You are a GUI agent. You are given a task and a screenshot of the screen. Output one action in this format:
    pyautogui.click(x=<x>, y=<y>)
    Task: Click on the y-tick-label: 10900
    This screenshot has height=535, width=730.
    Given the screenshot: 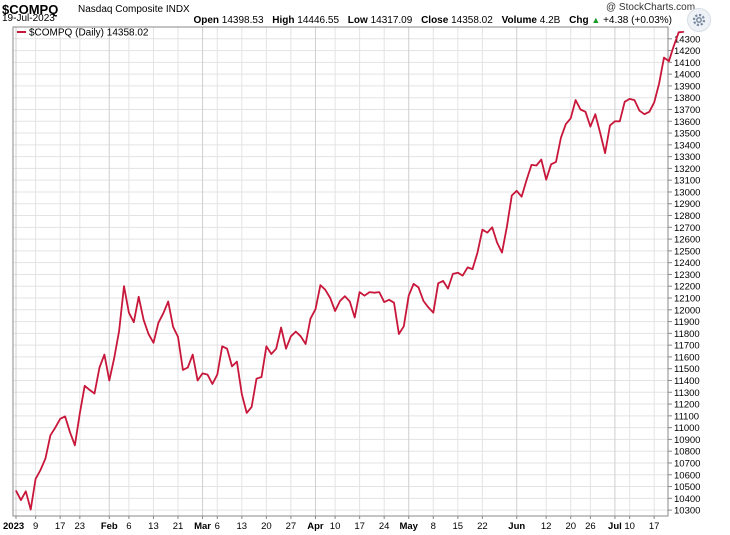 What is the action you would take?
    pyautogui.click(x=687, y=440)
    